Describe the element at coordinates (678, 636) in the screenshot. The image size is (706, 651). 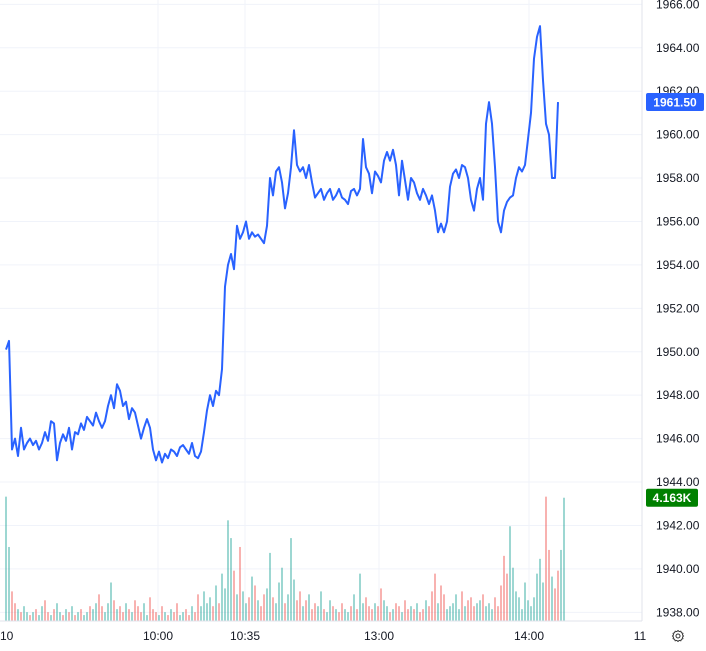
I see `settings-gear-icon` at that location.